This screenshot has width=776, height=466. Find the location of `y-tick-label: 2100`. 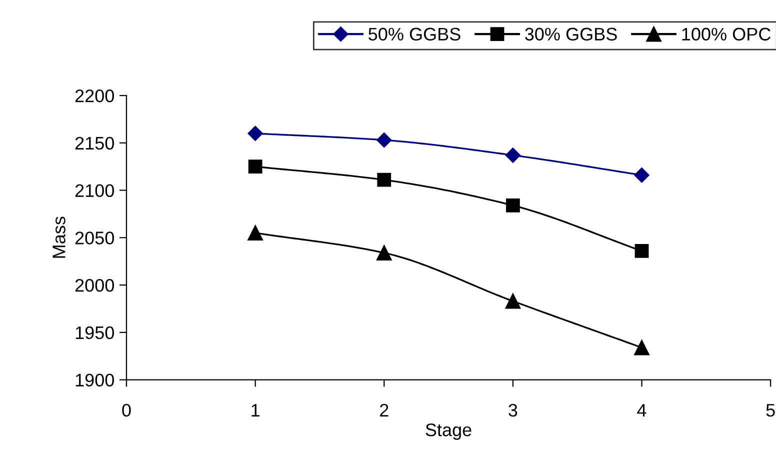

y-tick-label: 2100 is located at coordinates (94, 191).